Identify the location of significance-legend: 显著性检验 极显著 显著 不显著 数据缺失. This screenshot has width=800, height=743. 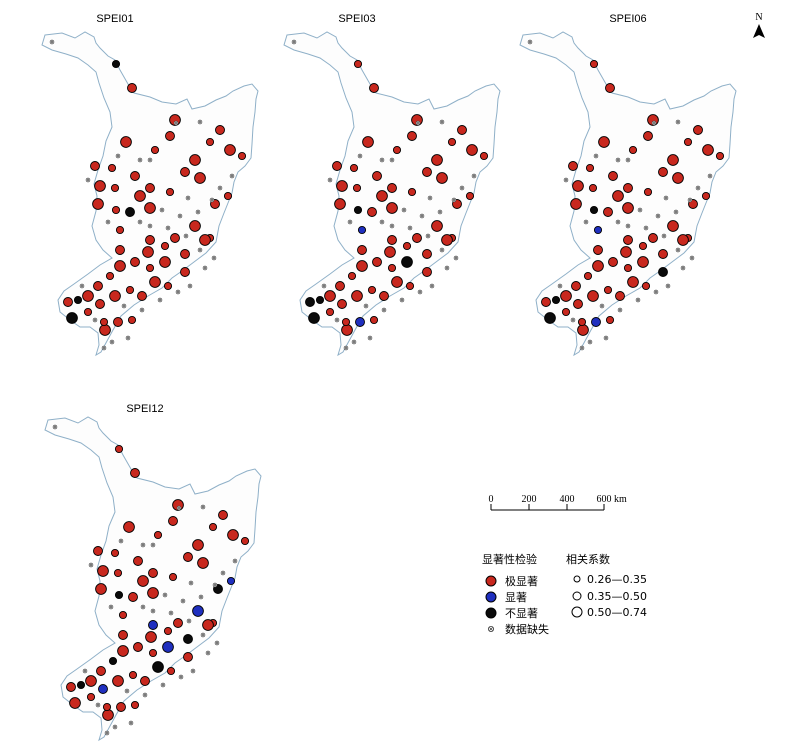
(515, 594).